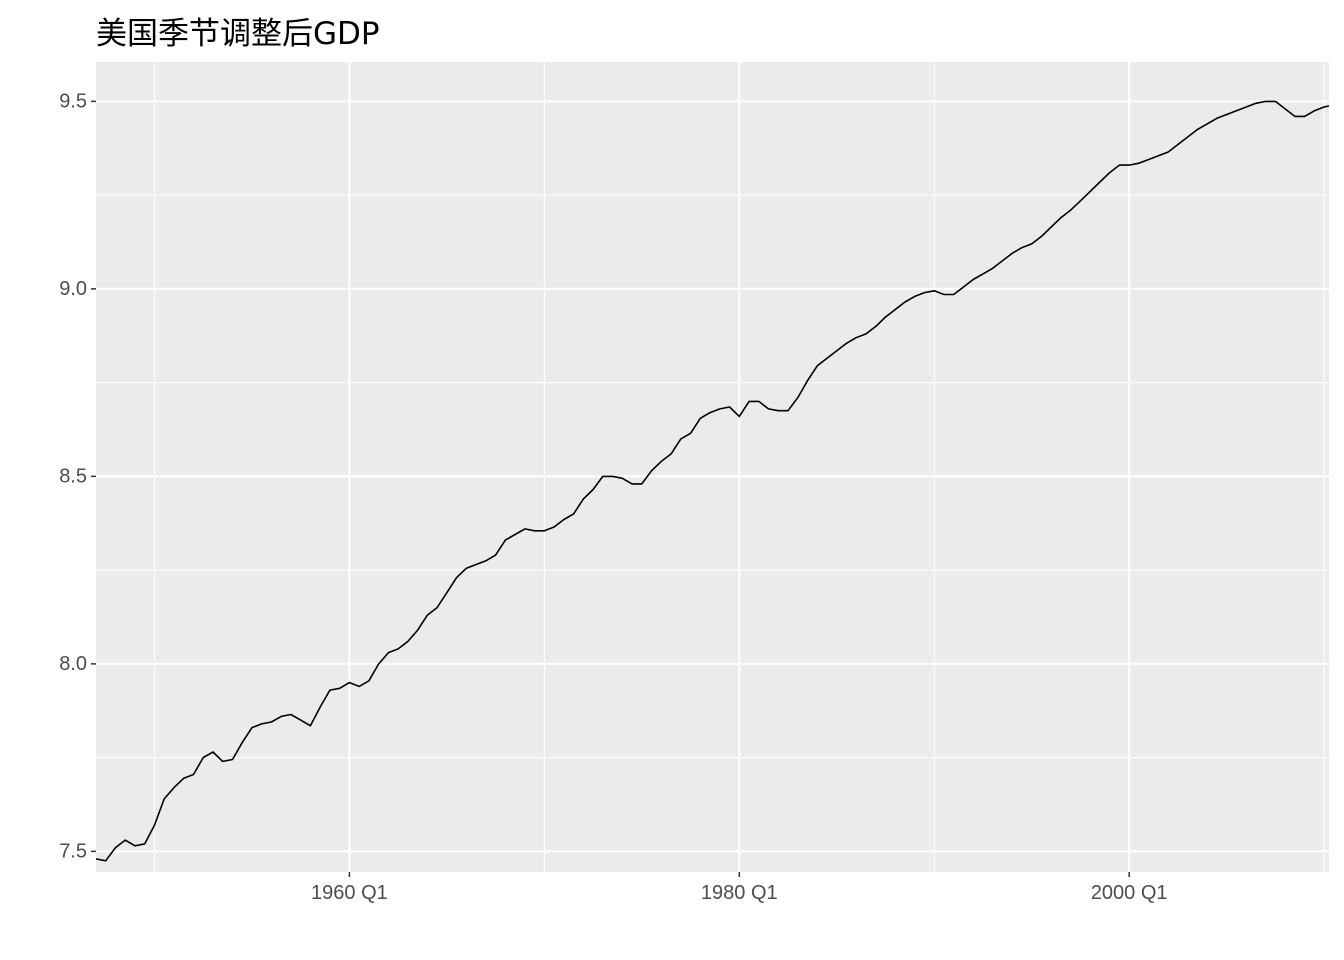 The height and width of the screenshot is (960, 1344). Describe the element at coordinates (238, 34) in the screenshot. I see `chart-title: 美国季节调整后GDP` at that location.